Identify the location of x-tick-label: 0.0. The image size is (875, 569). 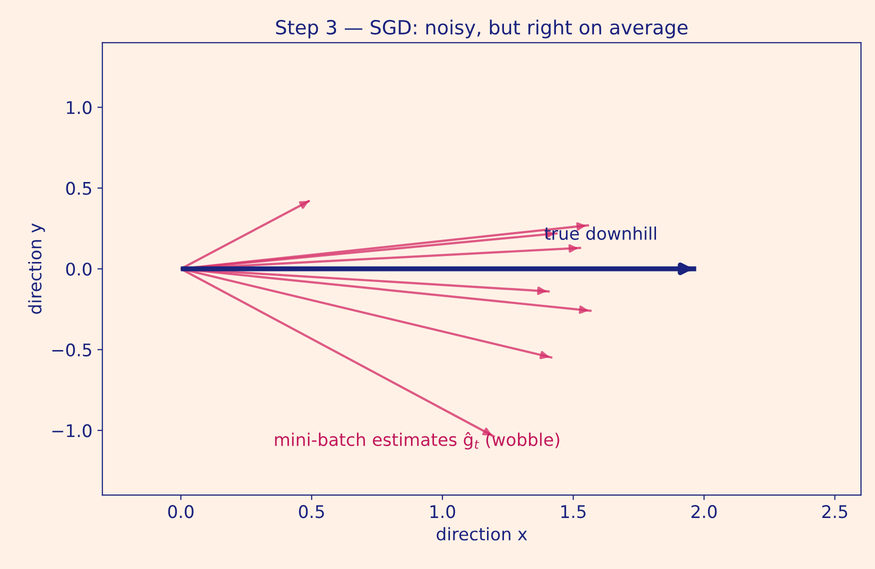
(181, 511).